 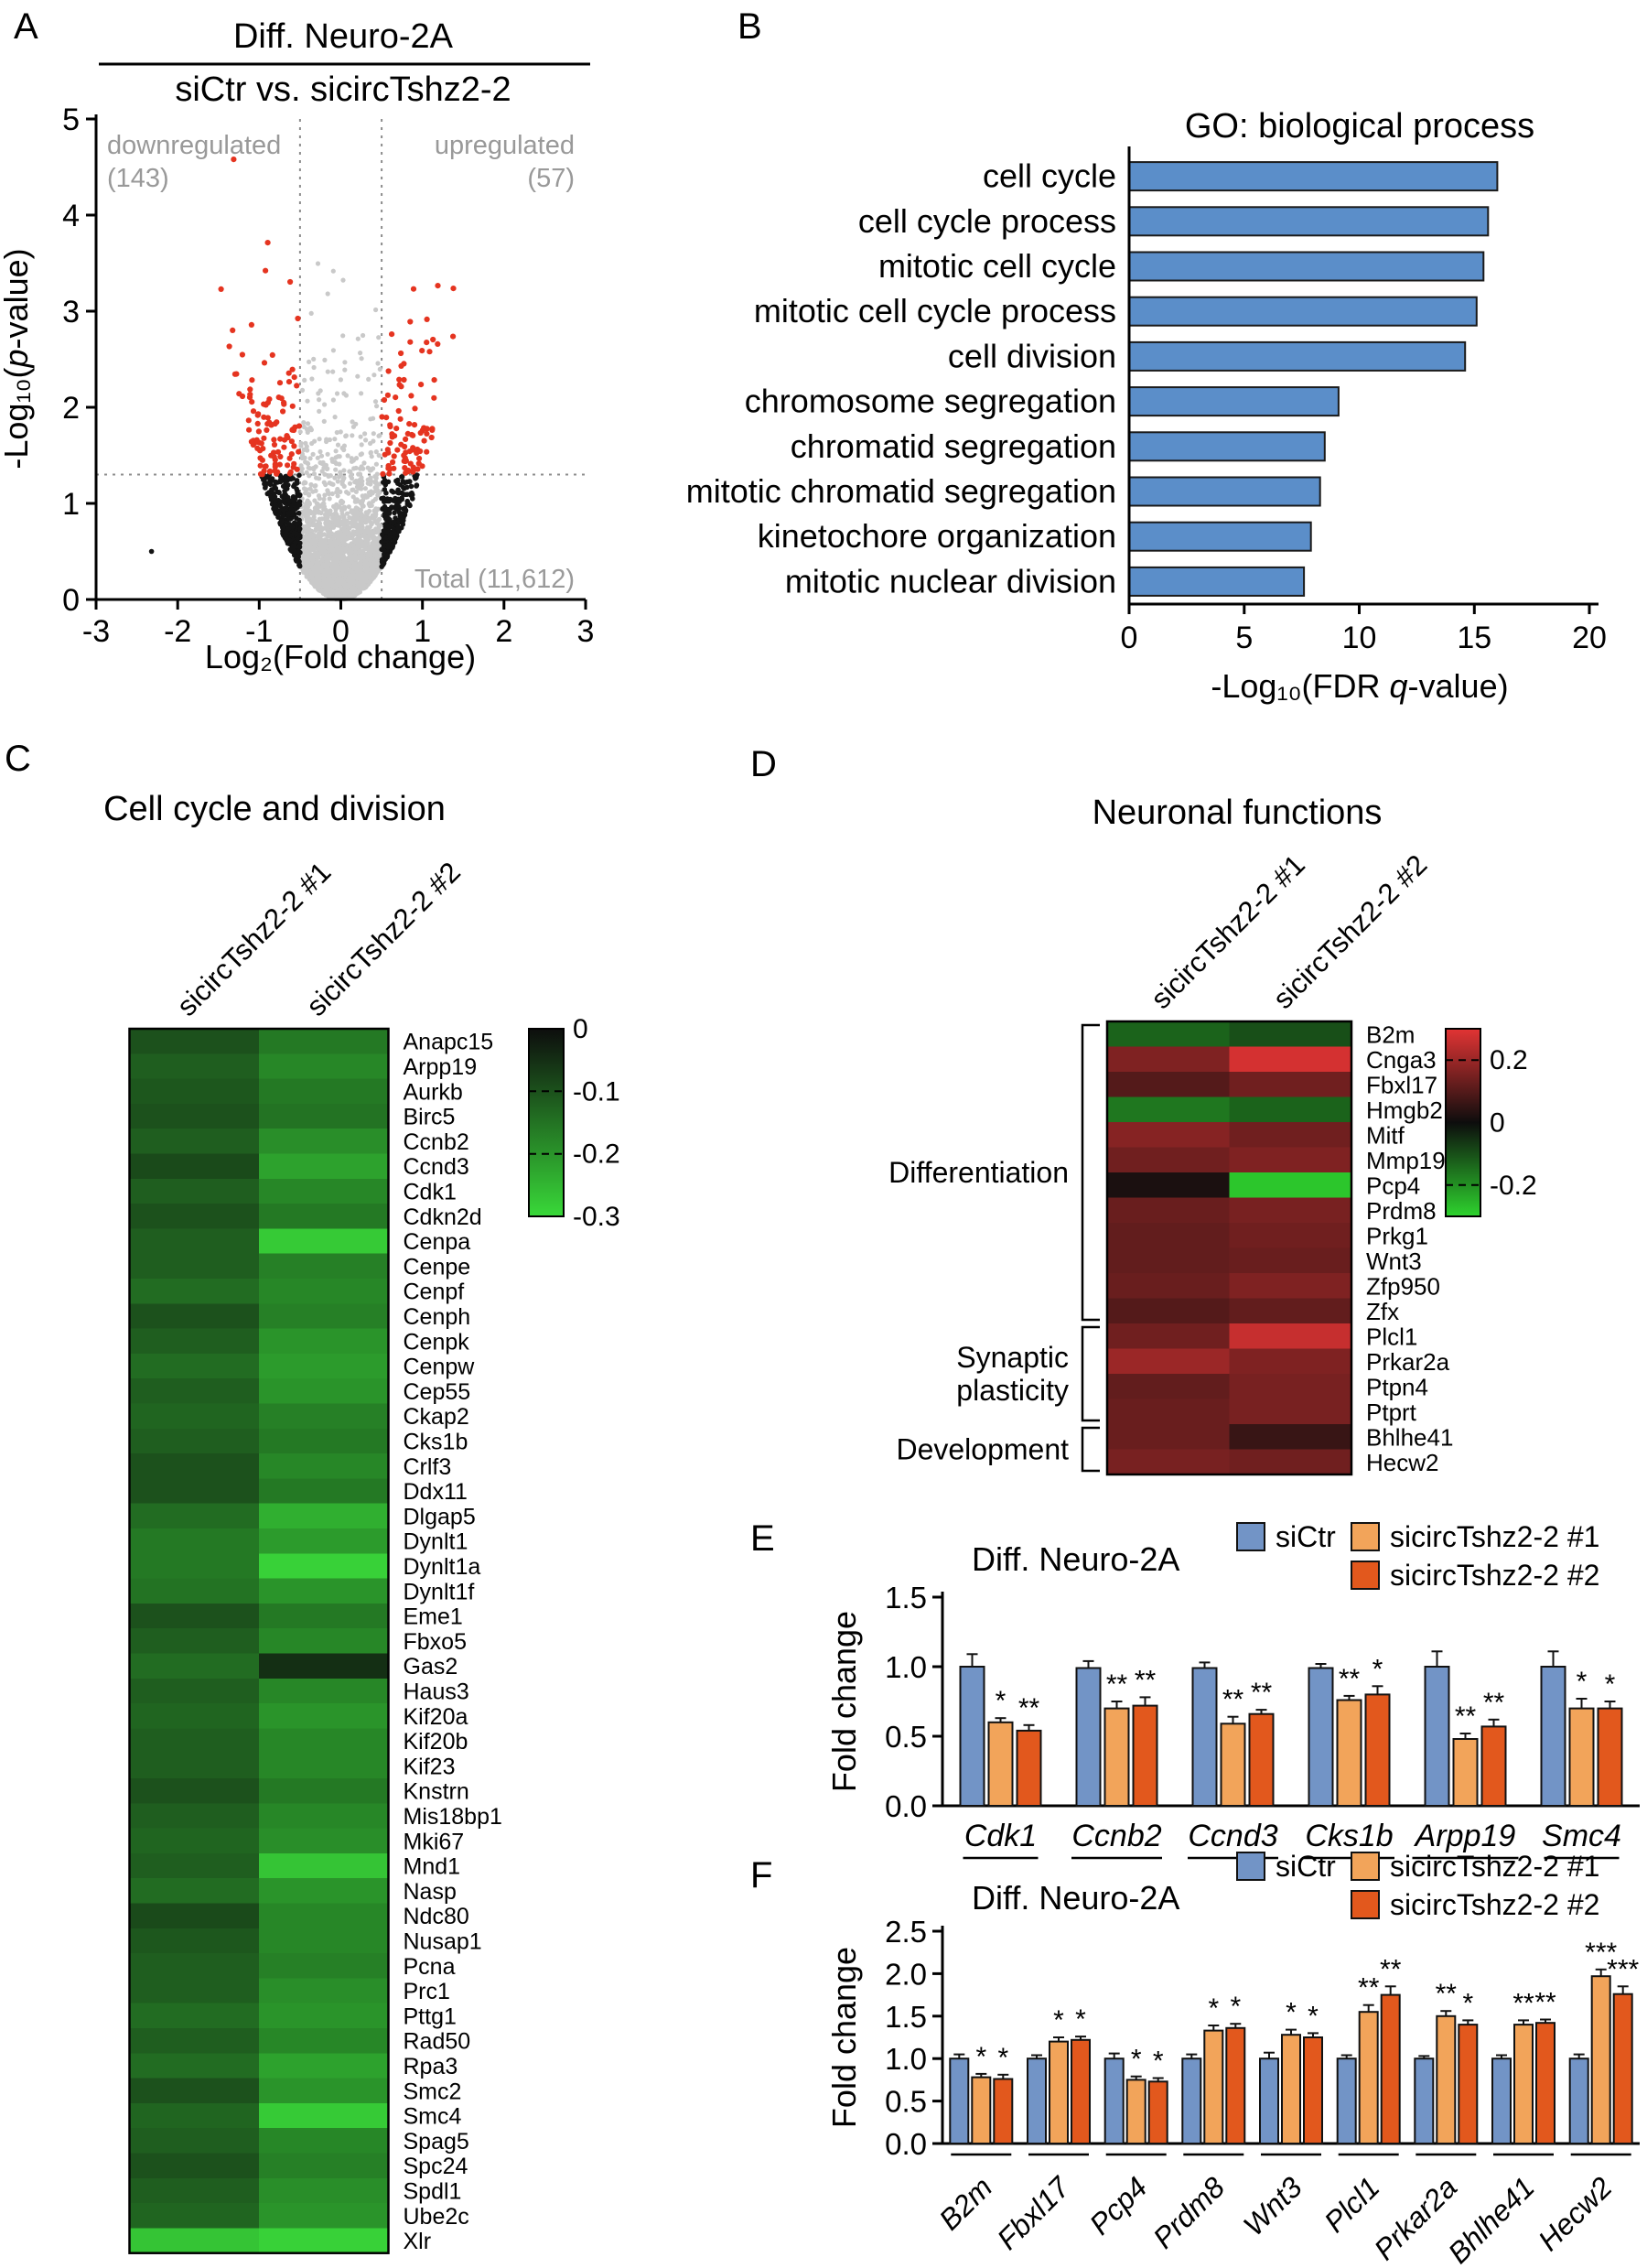 What do you see at coordinates (1366, 1536) in the screenshot?
I see `e-legend-swatch` at bounding box center [1366, 1536].